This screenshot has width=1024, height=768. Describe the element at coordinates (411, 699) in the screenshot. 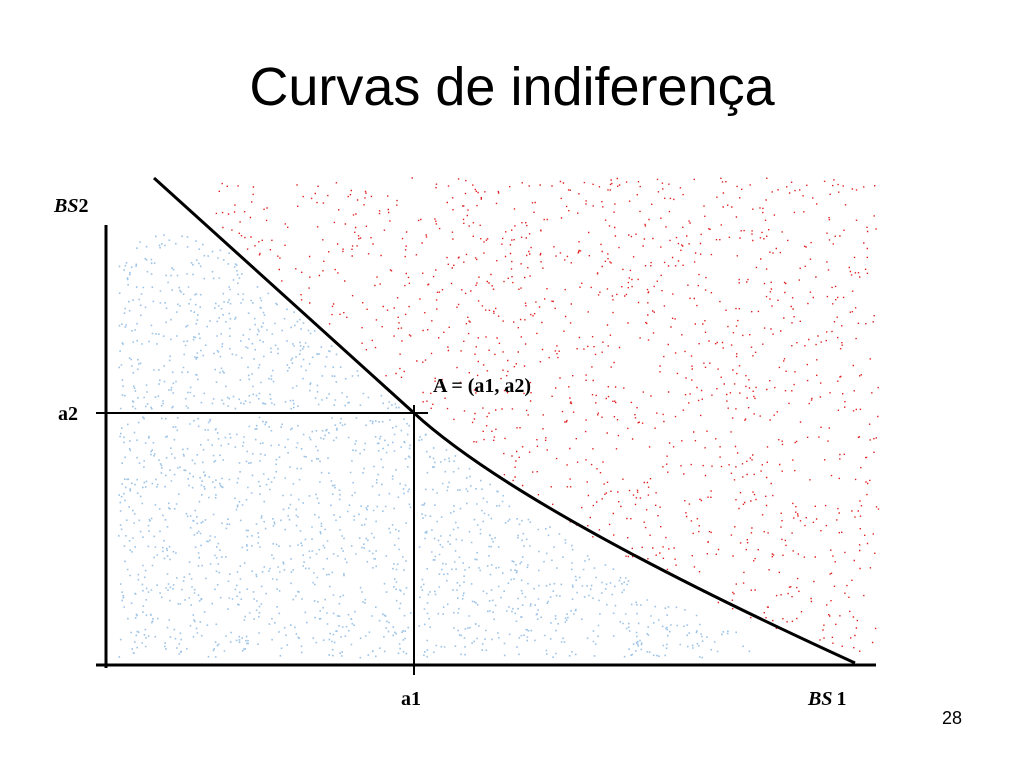

I see `x-tick-label-a1: a1` at that location.